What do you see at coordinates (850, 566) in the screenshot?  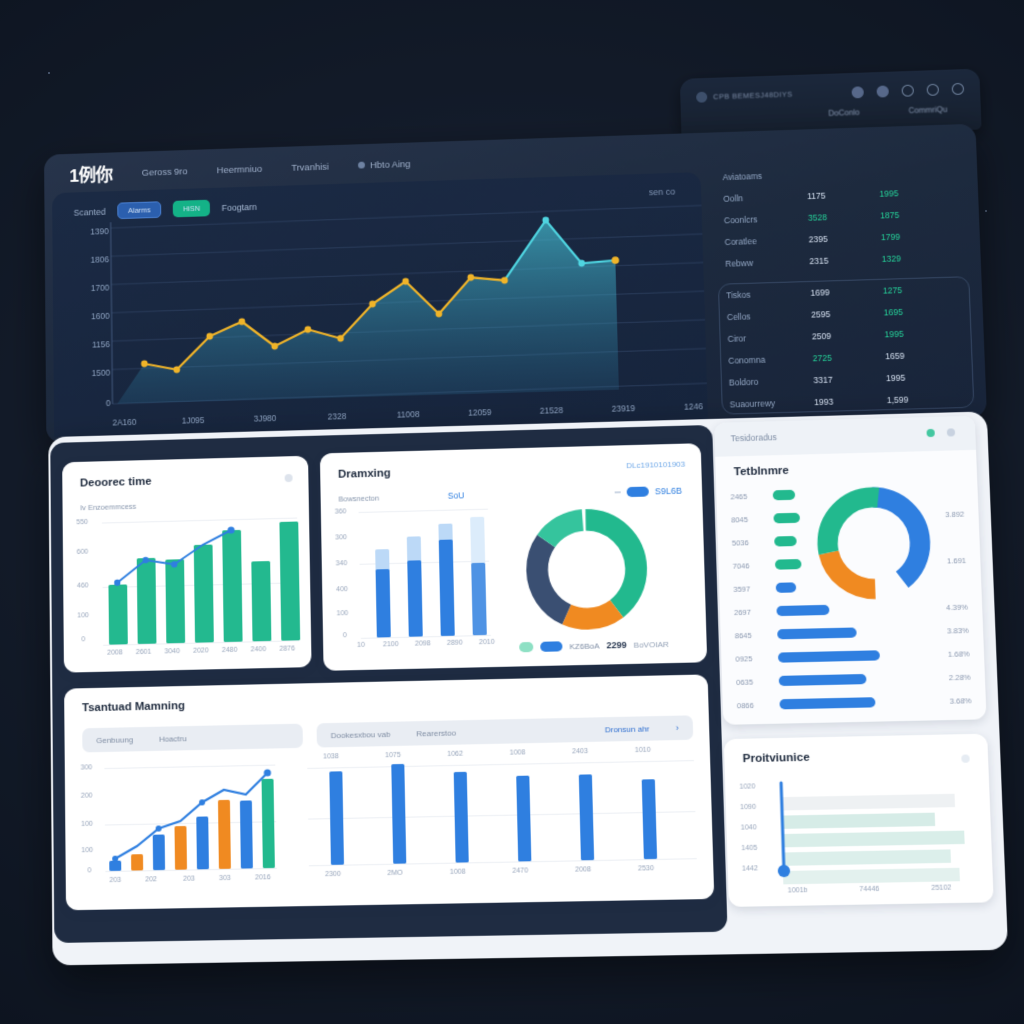 I see `list-item: 7046 1.691` at bounding box center [850, 566].